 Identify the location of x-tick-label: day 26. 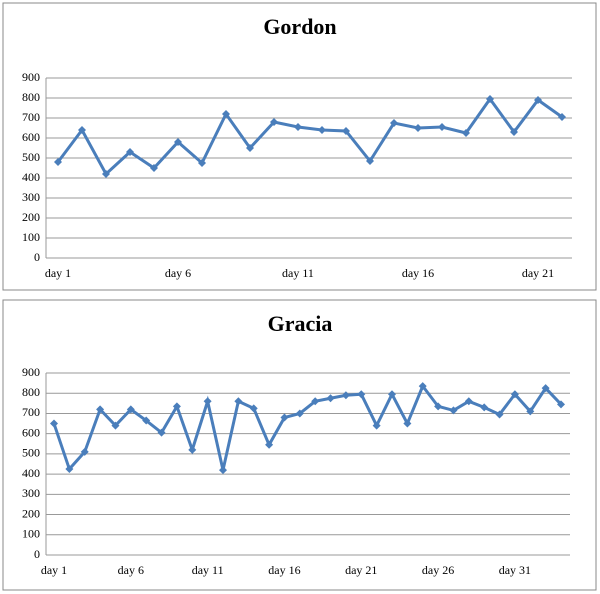
(438, 570).